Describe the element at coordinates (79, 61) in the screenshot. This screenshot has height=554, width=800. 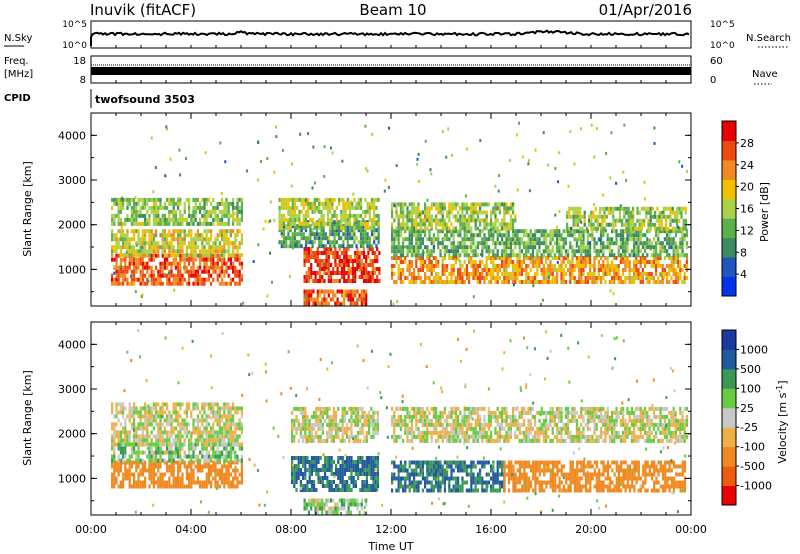
I see `freq-tick-top: 18` at that location.